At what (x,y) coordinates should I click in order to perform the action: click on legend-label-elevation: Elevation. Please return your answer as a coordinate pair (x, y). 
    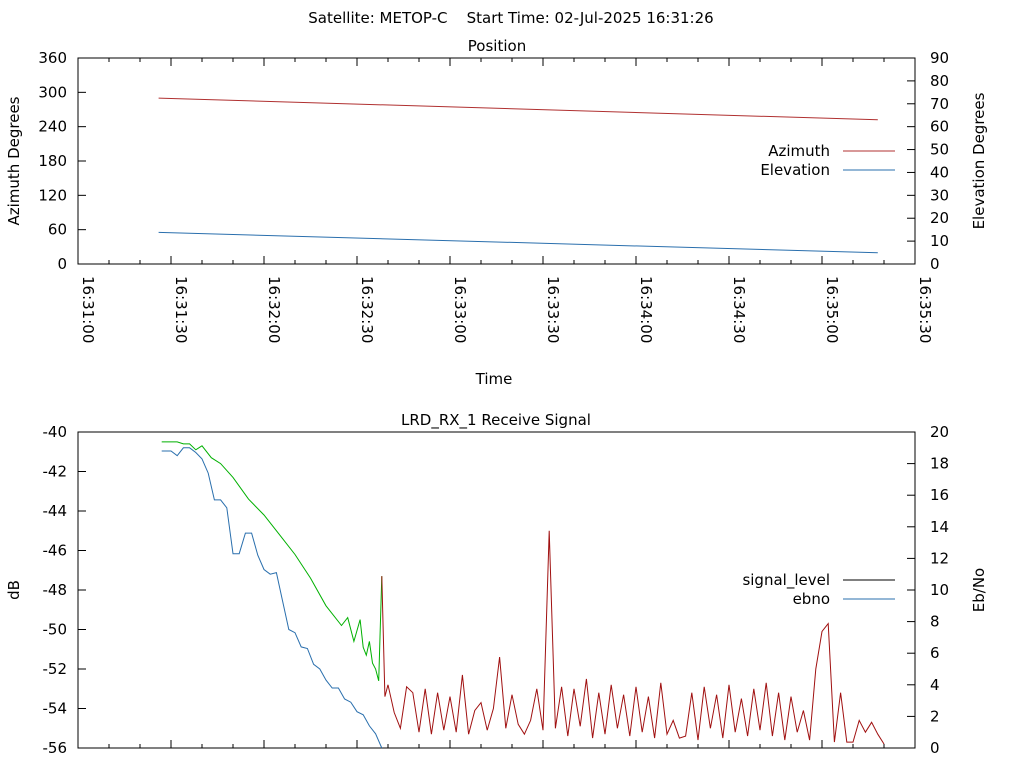
    Looking at the image, I should click on (795, 170).